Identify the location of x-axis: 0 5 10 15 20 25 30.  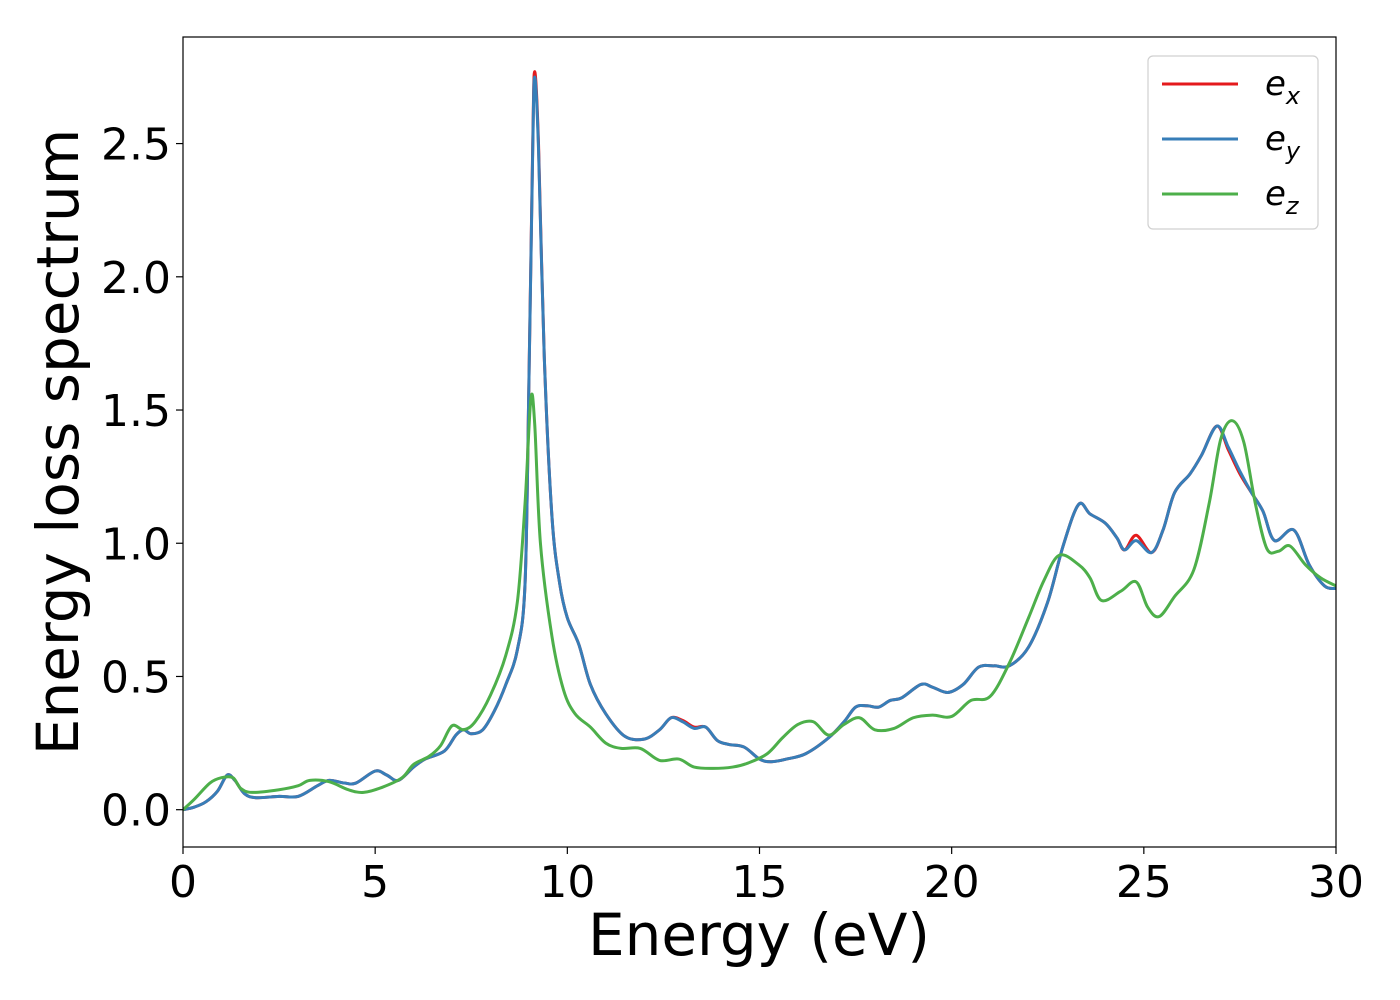
(766, 877).